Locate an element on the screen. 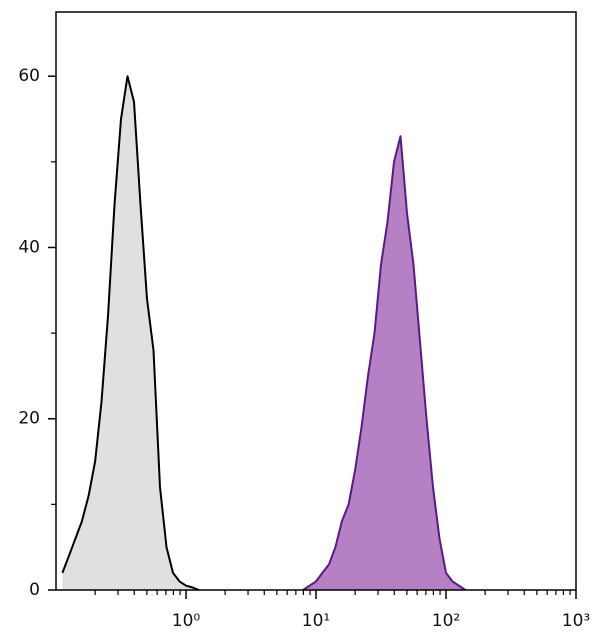 The image size is (600, 644). y-tick-label: 20 is located at coordinates (29, 419).